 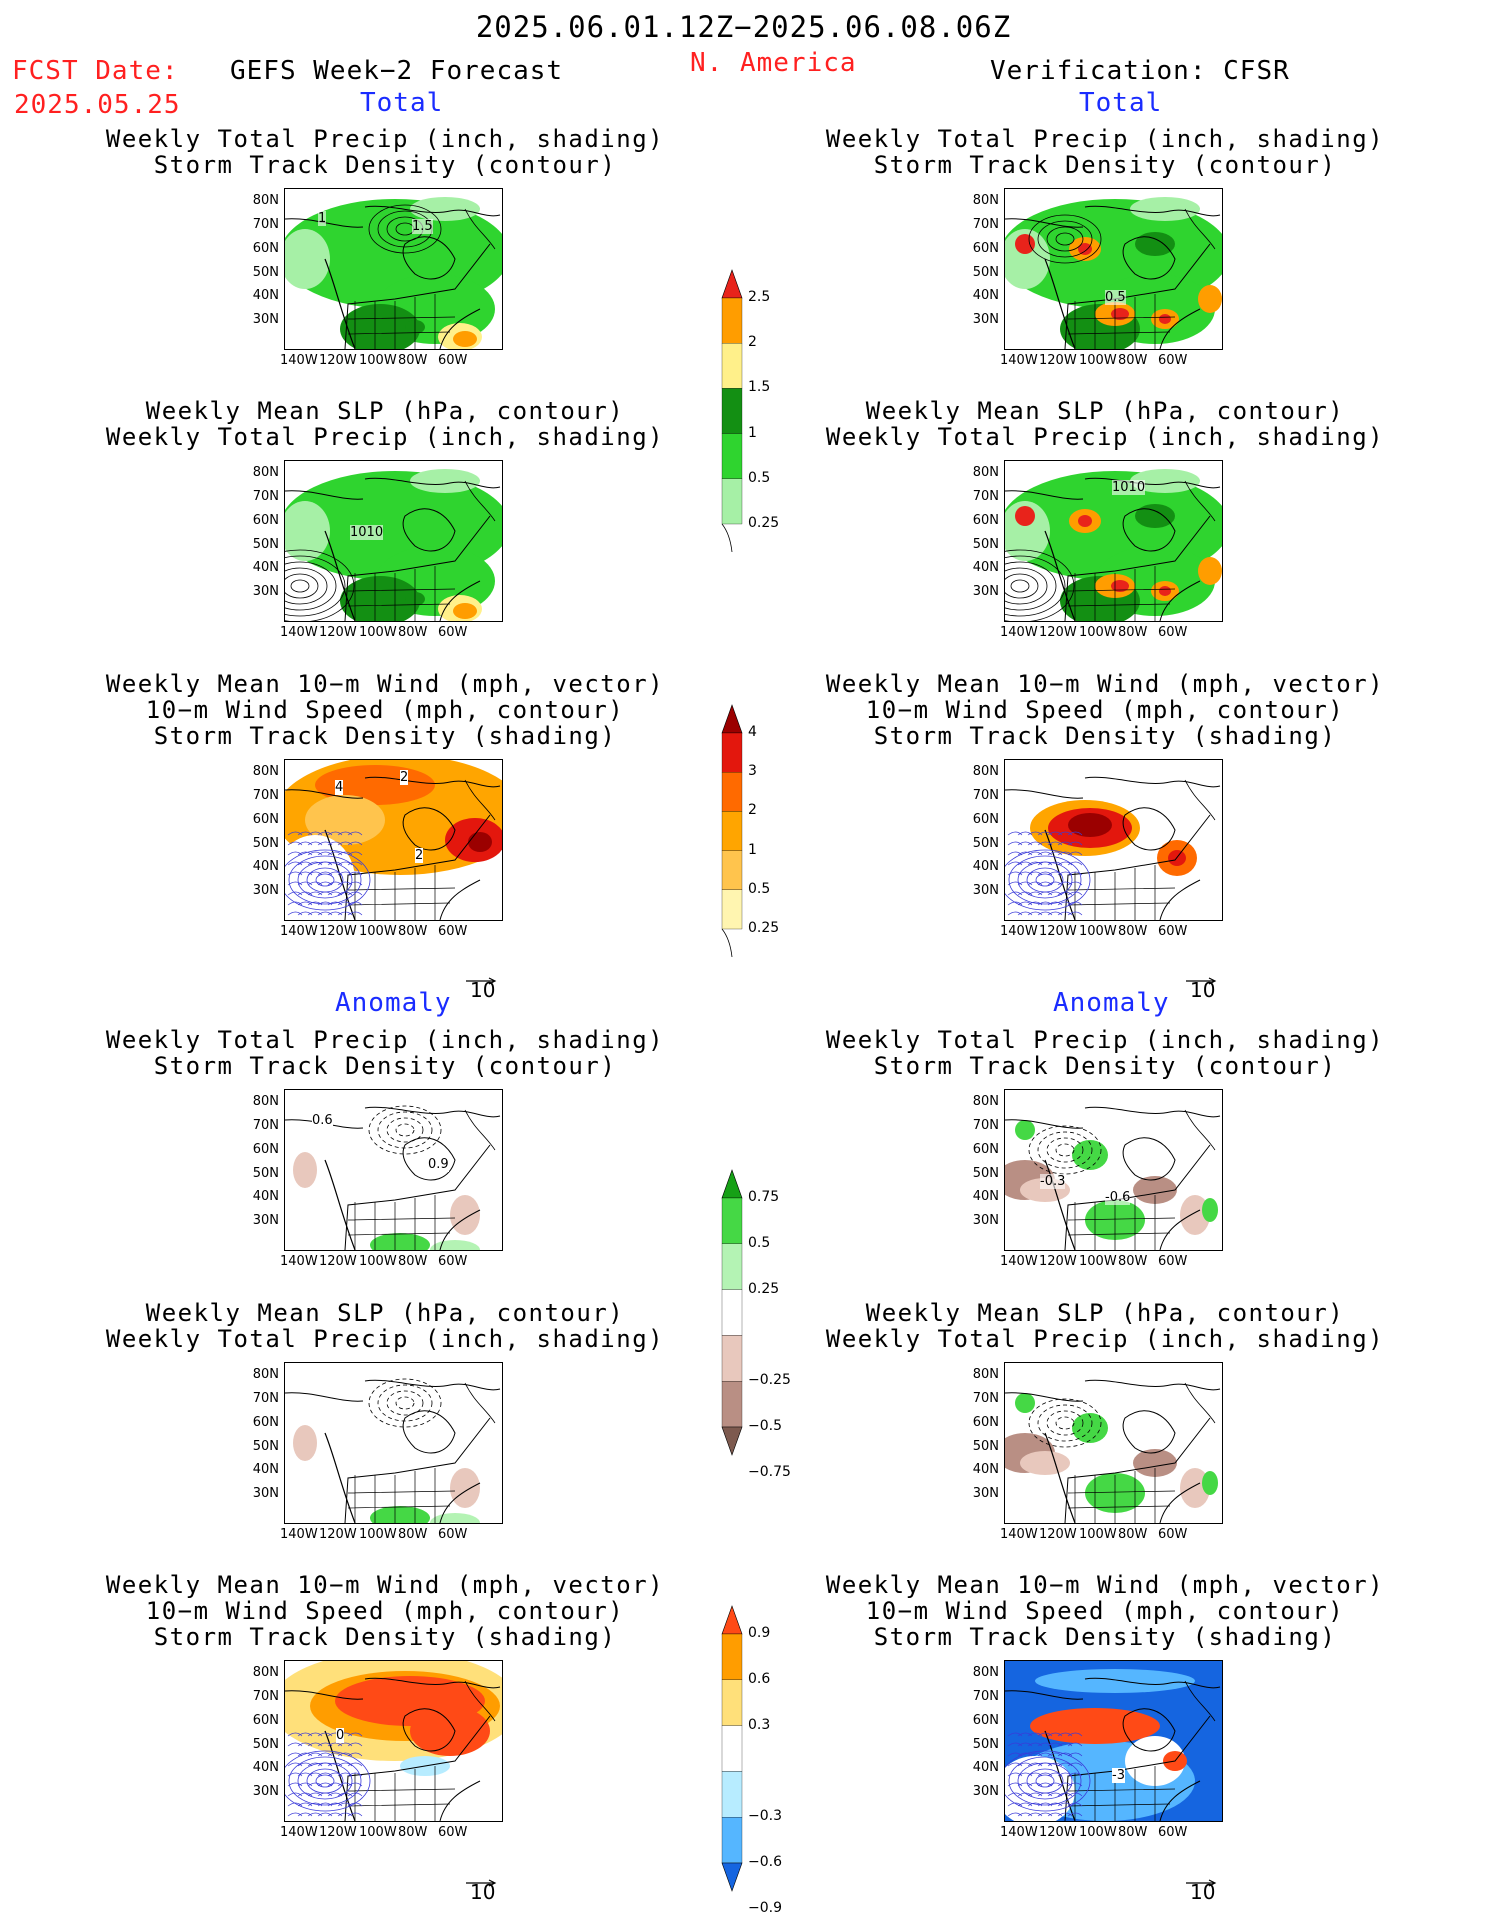 I want to click on verification-title: Verification: CFSR, so click(x=1140, y=71).